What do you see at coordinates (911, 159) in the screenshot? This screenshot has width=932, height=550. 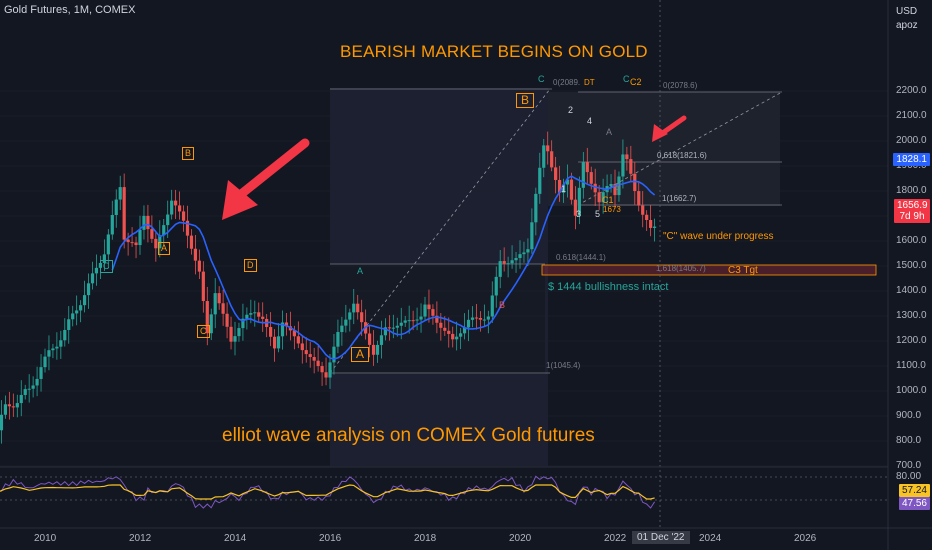 I see `ma-price-tag: 1828.1` at bounding box center [911, 159].